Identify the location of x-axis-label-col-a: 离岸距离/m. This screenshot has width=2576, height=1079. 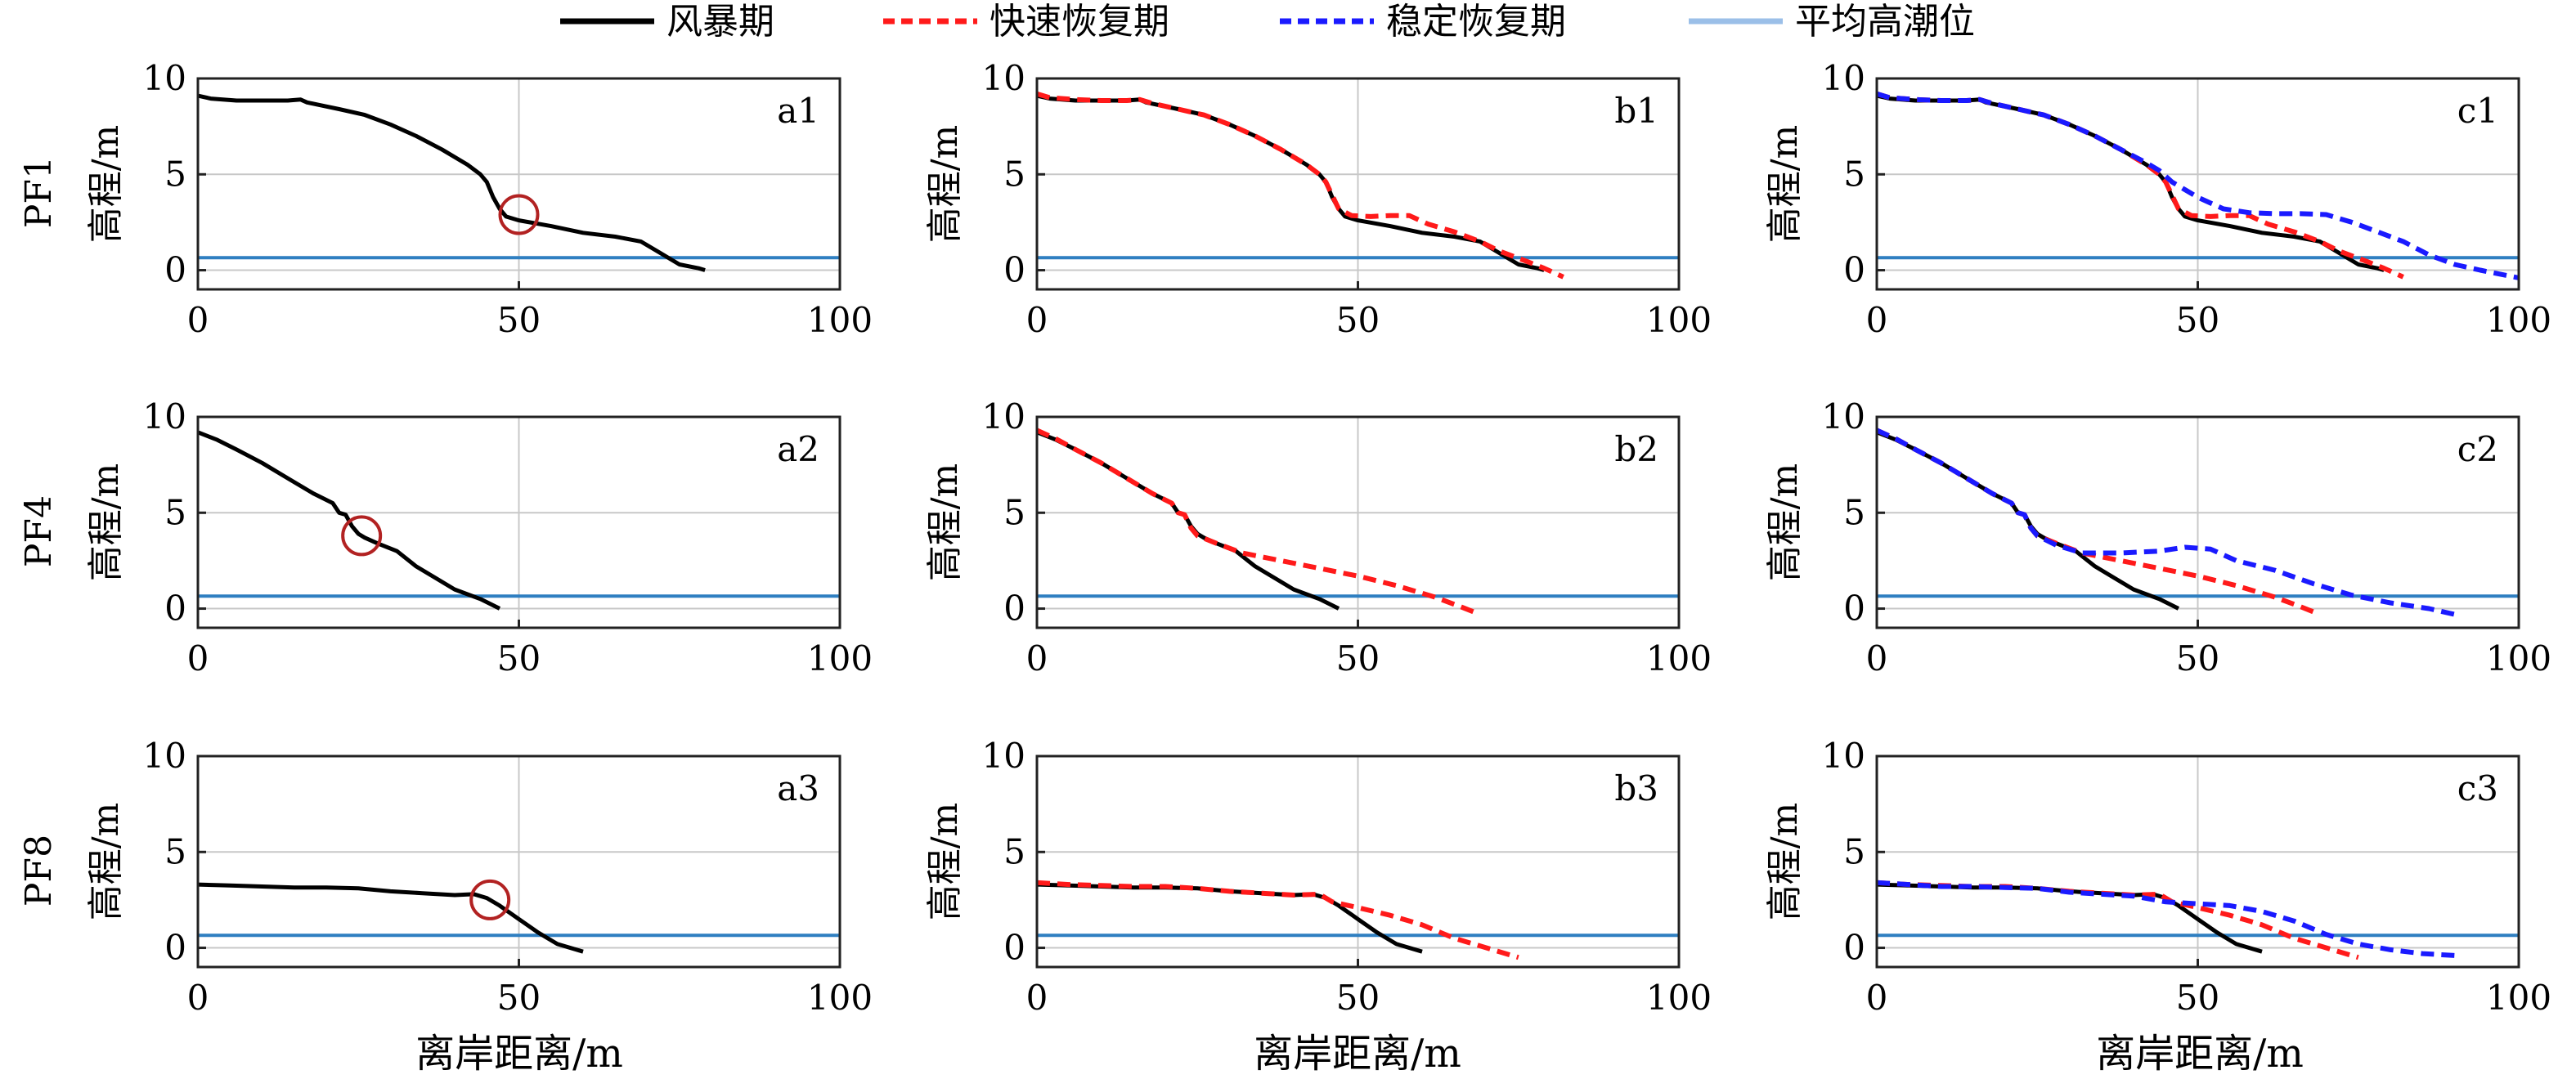
(519, 1054).